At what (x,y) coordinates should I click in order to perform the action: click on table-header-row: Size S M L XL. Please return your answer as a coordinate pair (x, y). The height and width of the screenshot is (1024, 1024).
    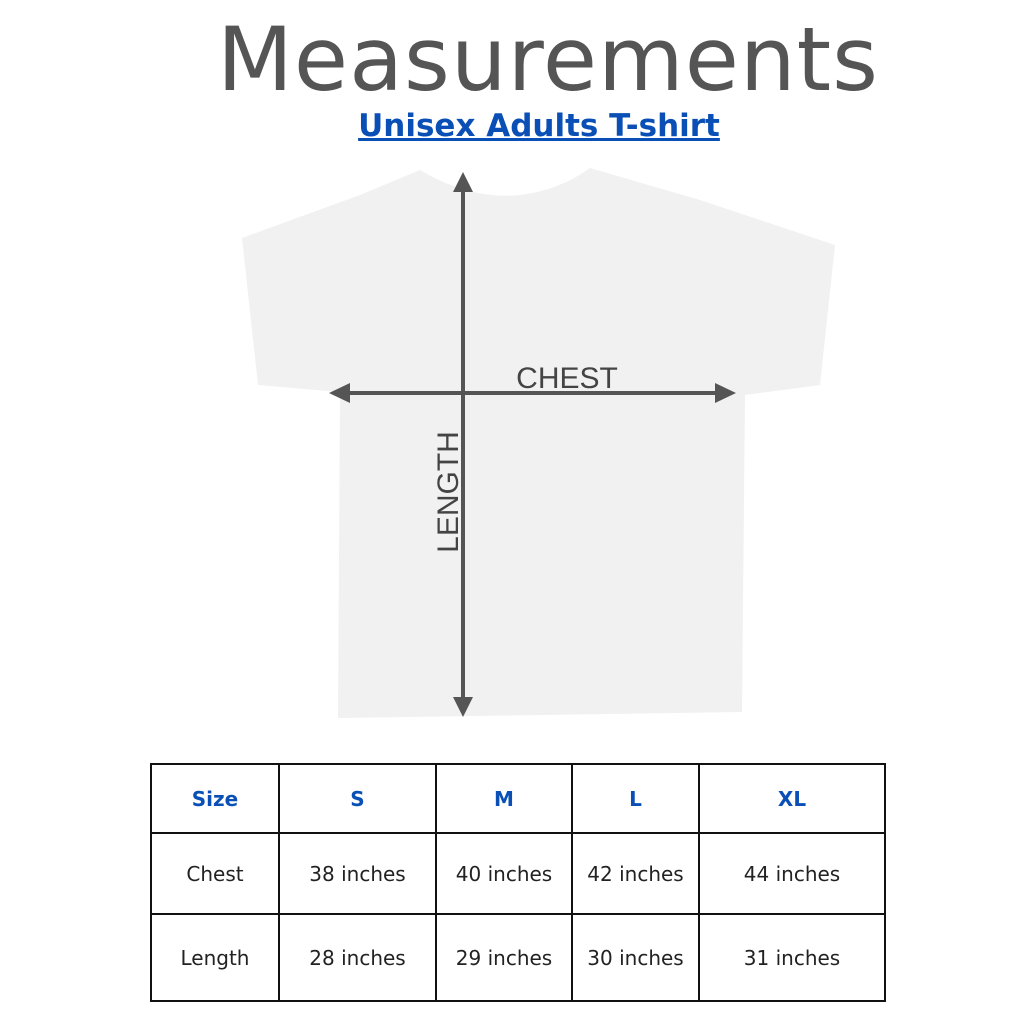
    Looking at the image, I should click on (518, 798).